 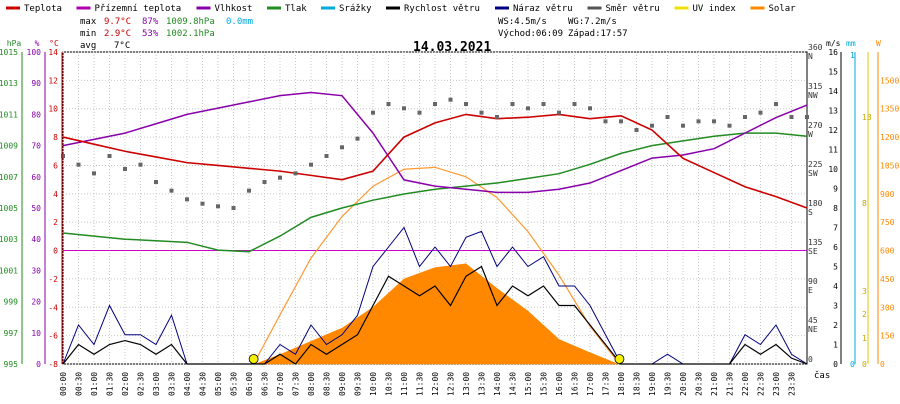 What do you see at coordinates (9, 52) in the screenshot?
I see `axis-tick-hpa: 1015` at bounding box center [9, 52].